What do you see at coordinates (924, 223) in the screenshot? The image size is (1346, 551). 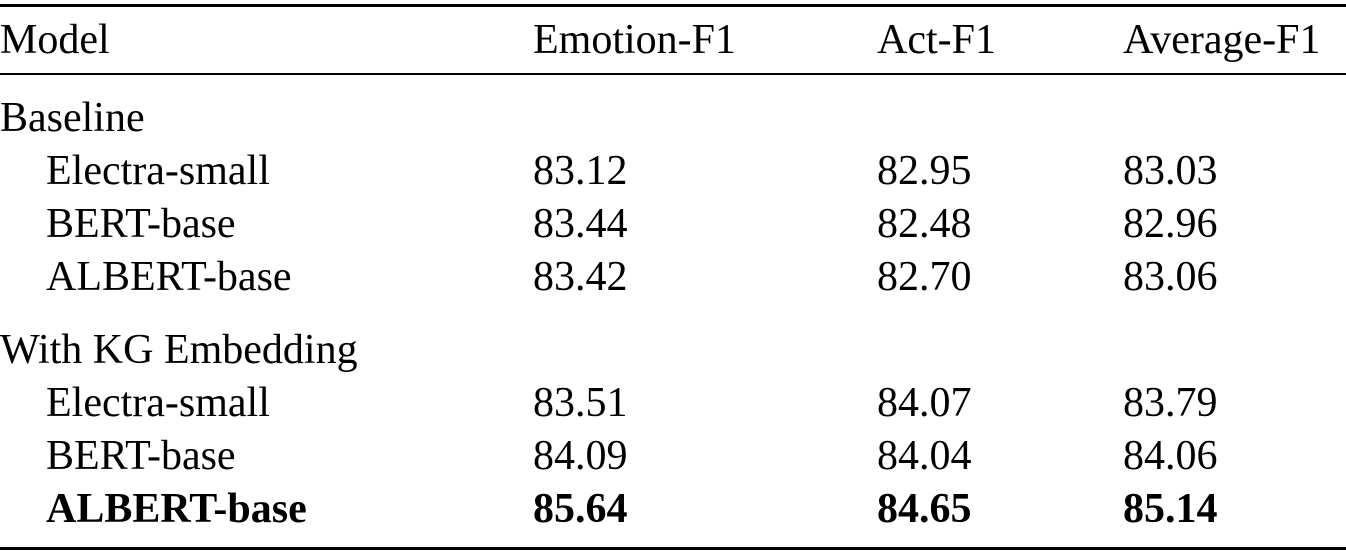 I see `act-f1-cell: 82.48` at bounding box center [924, 223].